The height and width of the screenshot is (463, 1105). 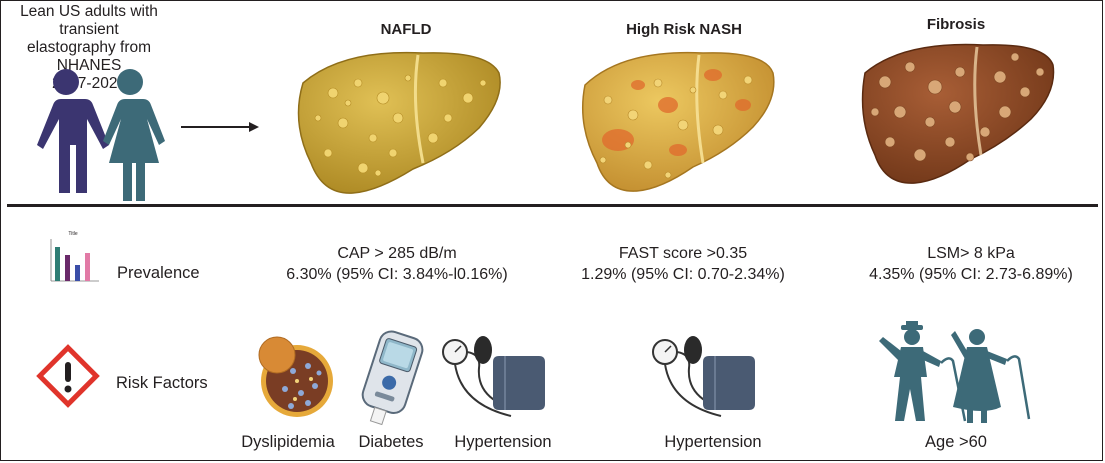 What do you see at coordinates (955, 372) in the screenshot?
I see `elderly-couple-icon` at bounding box center [955, 372].